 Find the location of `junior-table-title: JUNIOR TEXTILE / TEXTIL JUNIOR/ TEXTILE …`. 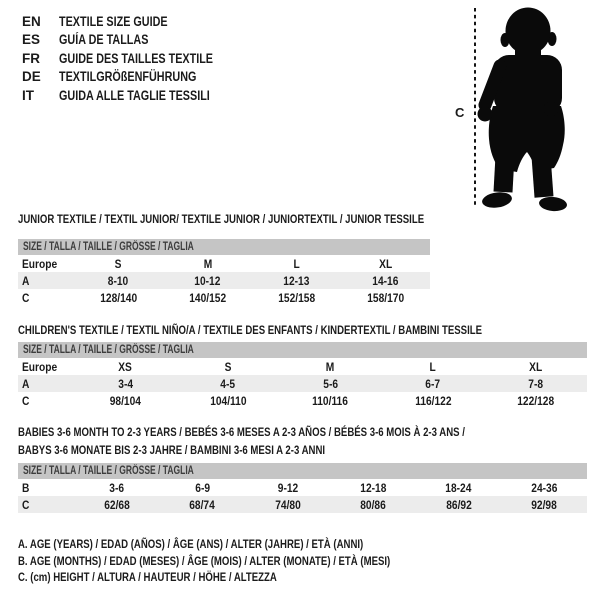

junior-table-title: JUNIOR TEXTILE / TEXTIL JUNIOR/ TEXTILE … is located at coordinates (272, 219).